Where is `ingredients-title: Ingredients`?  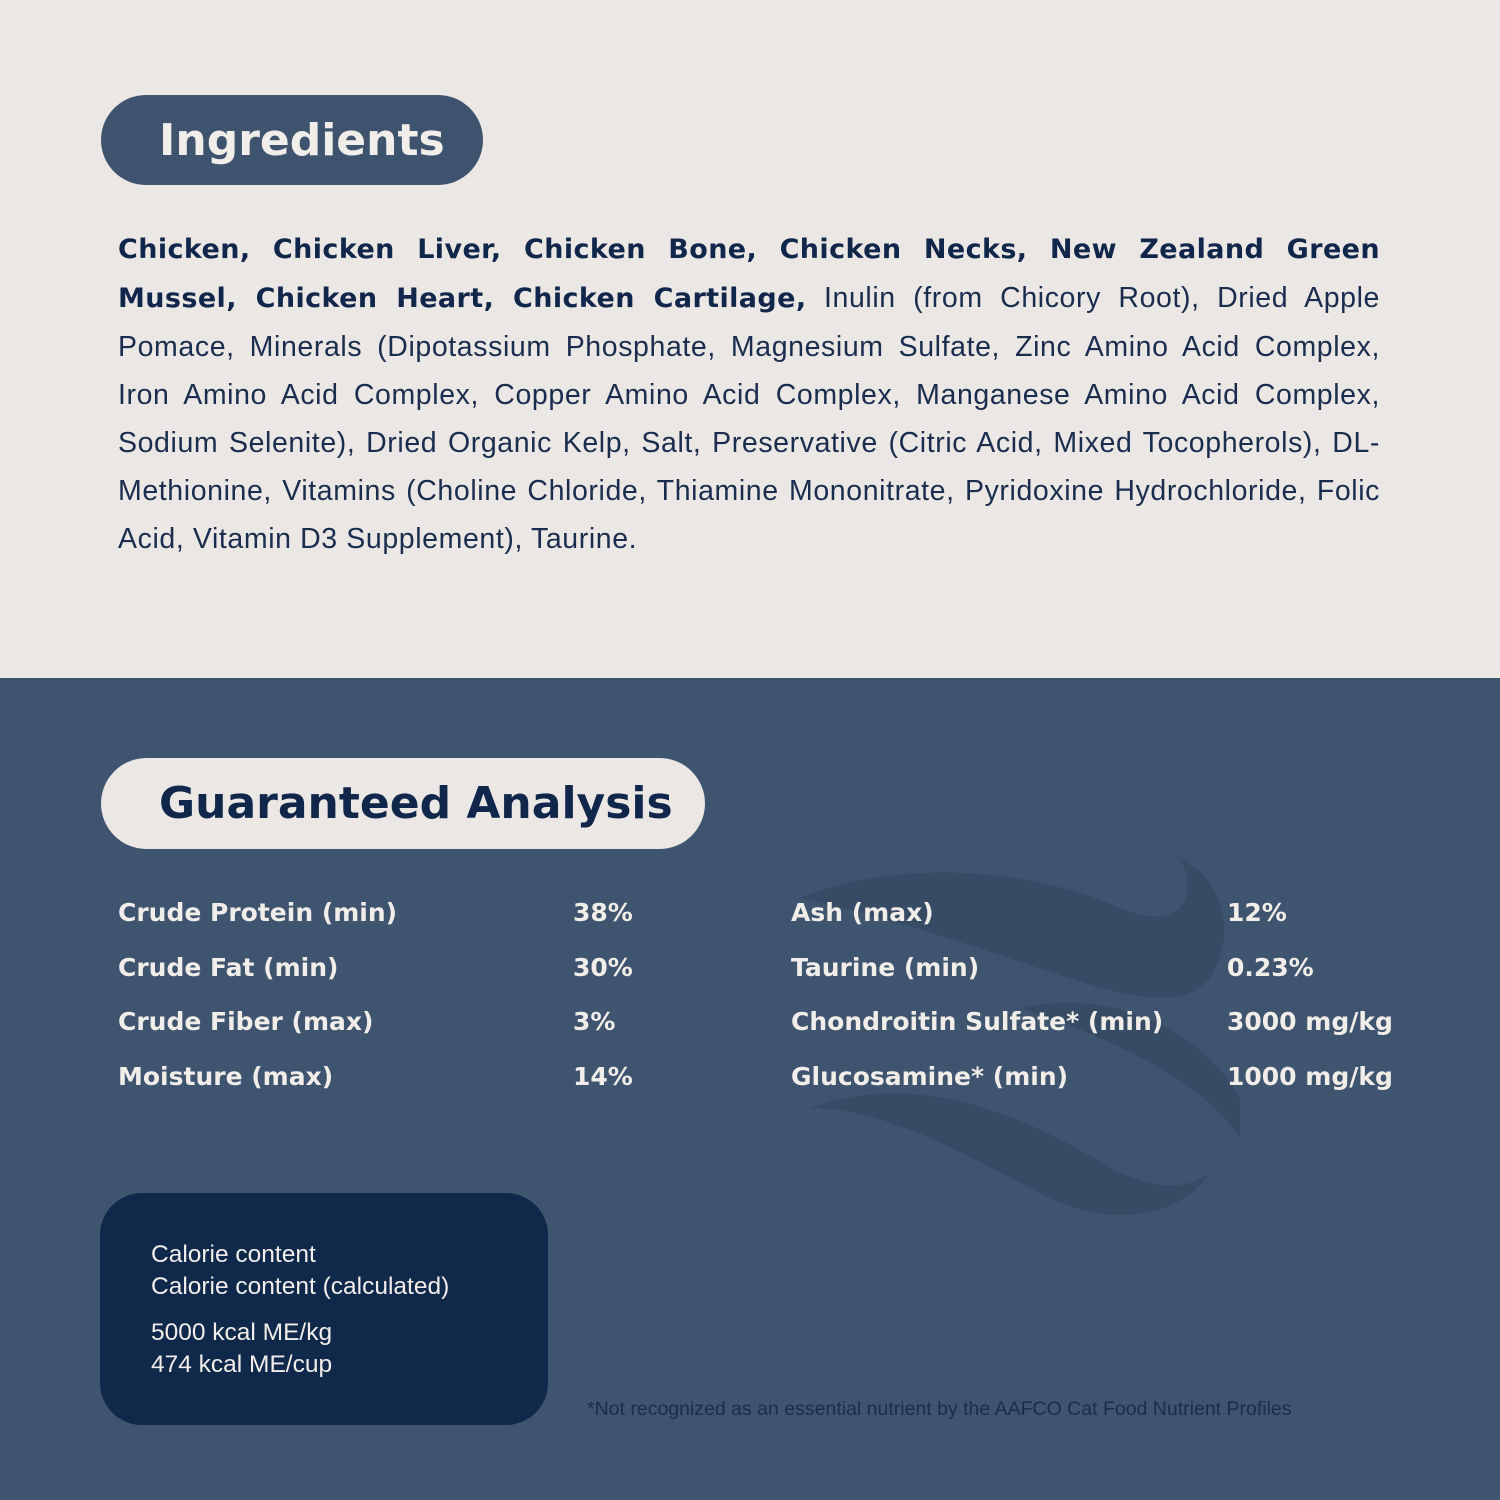
ingredients-title: Ingredients is located at coordinates (292, 140).